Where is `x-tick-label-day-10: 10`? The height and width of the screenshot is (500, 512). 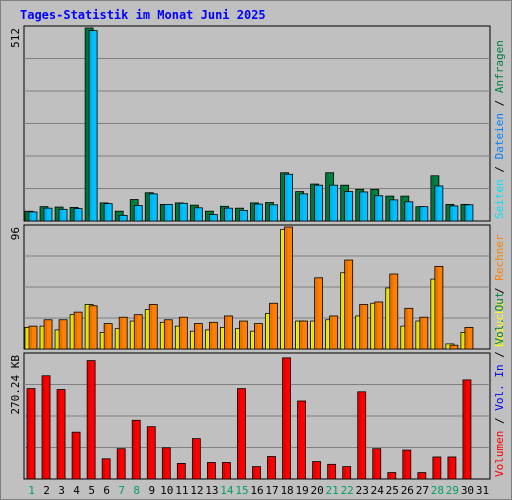
x-tick-label-day-10: 10 is located at coordinates (166, 490).